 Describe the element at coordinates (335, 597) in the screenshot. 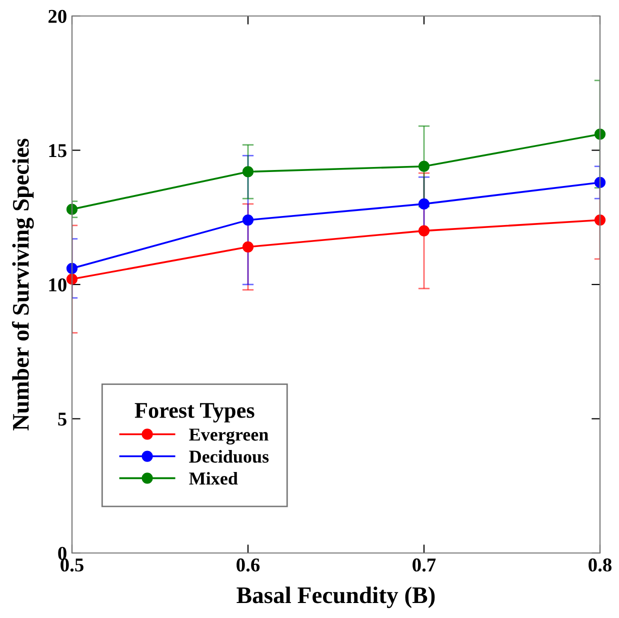

I see `x-axis-title: Basal Fecundity (B)` at that location.